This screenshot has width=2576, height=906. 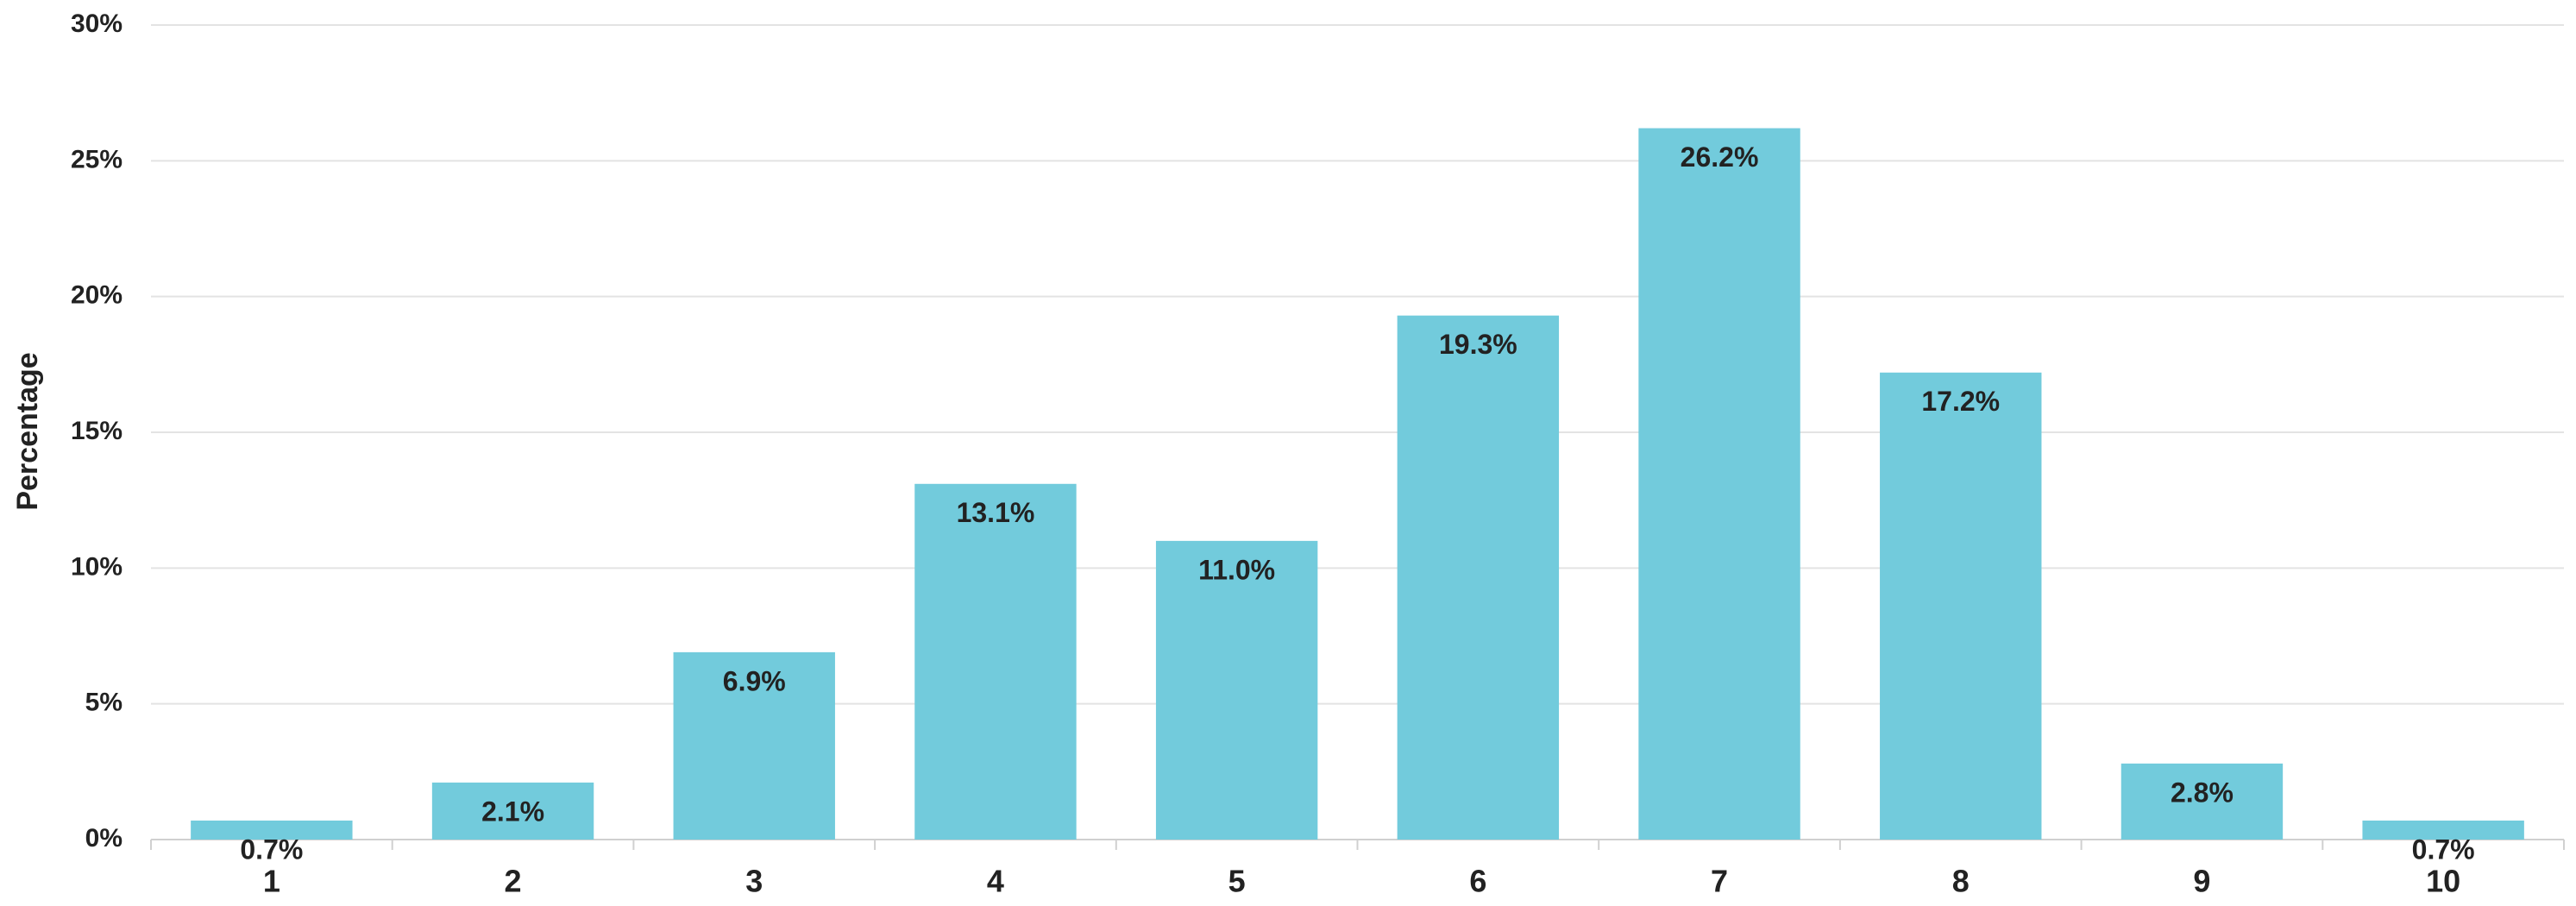 What do you see at coordinates (2443, 881) in the screenshot?
I see `x-tick-label: 10` at bounding box center [2443, 881].